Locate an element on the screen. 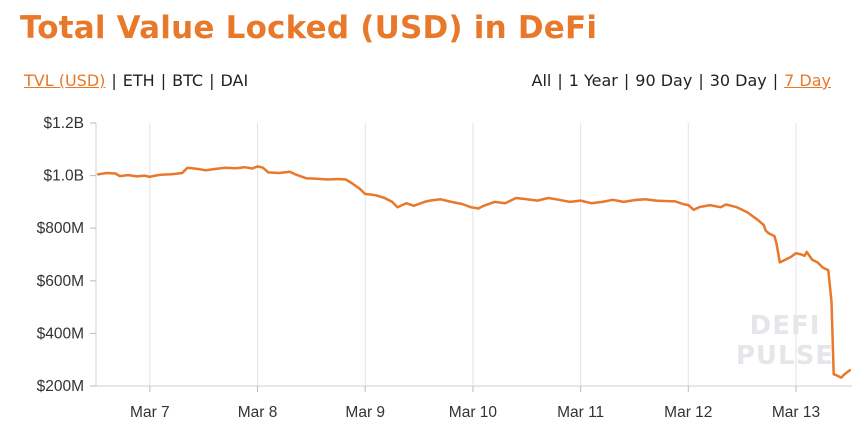 Image resolution: width=864 pixels, height=427 pixels. y-tick-label: $200M is located at coordinates (60, 386).